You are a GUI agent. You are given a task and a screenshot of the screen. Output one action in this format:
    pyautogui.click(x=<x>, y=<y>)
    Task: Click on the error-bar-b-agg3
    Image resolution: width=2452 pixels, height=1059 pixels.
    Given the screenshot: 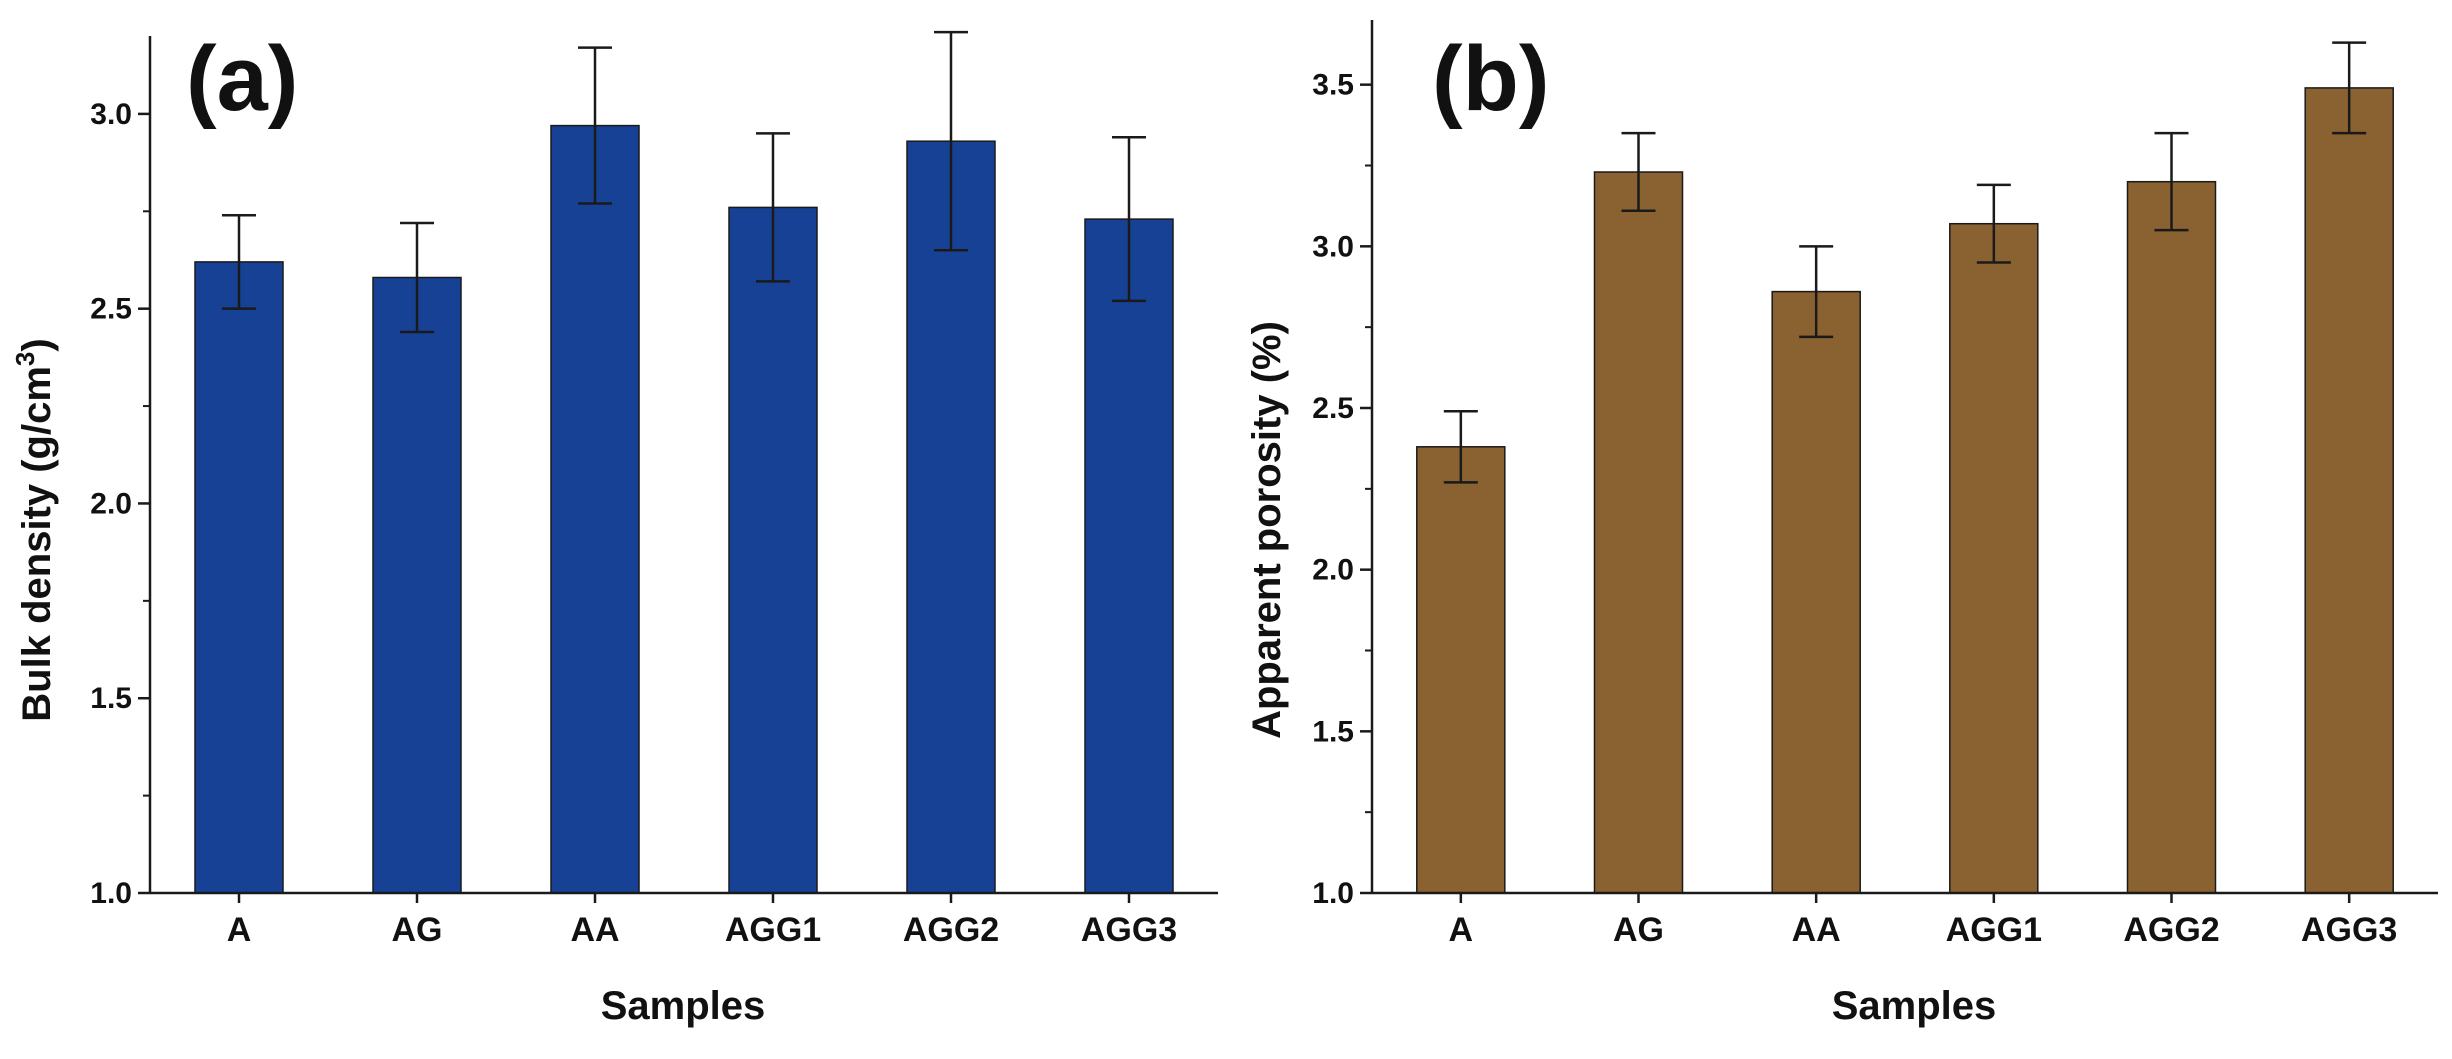 What is the action you would take?
    pyautogui.click(x=2349, y=88)
    